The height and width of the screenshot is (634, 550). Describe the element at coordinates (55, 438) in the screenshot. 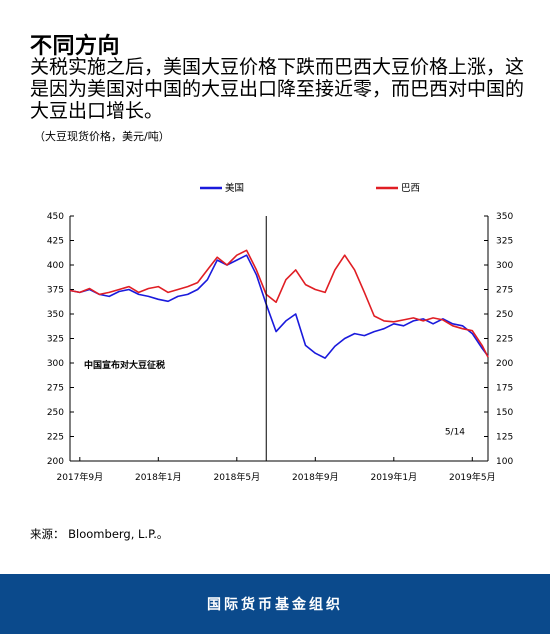

I see `y-left-tick-label: 225` at that location.